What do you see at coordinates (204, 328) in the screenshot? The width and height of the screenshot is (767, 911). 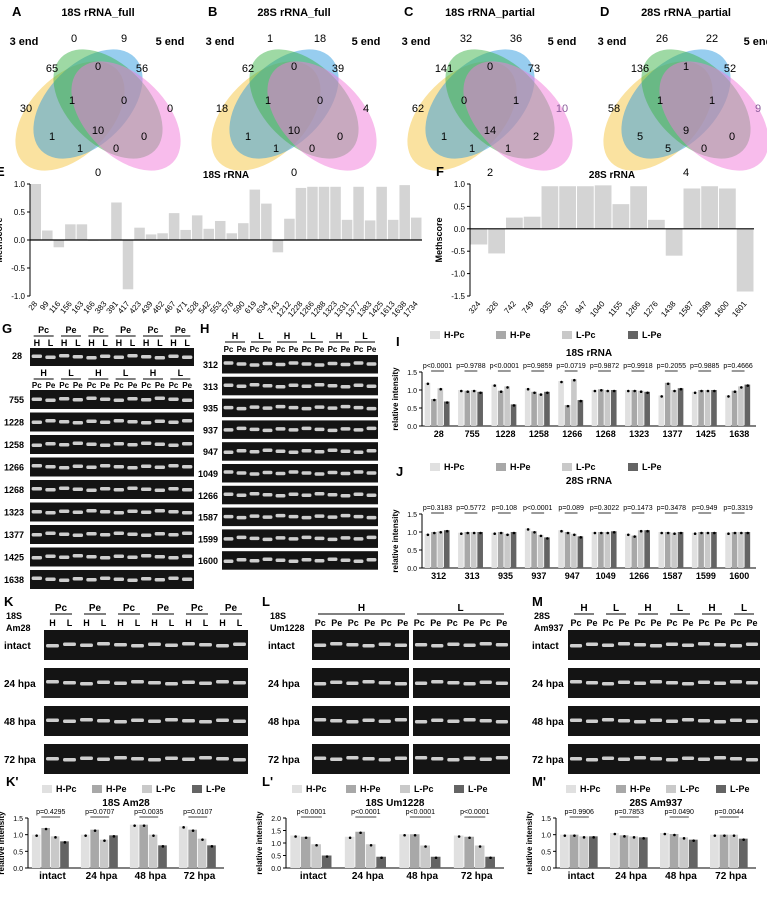 I see `panel-letter: H` at bounding box center [204, 328].